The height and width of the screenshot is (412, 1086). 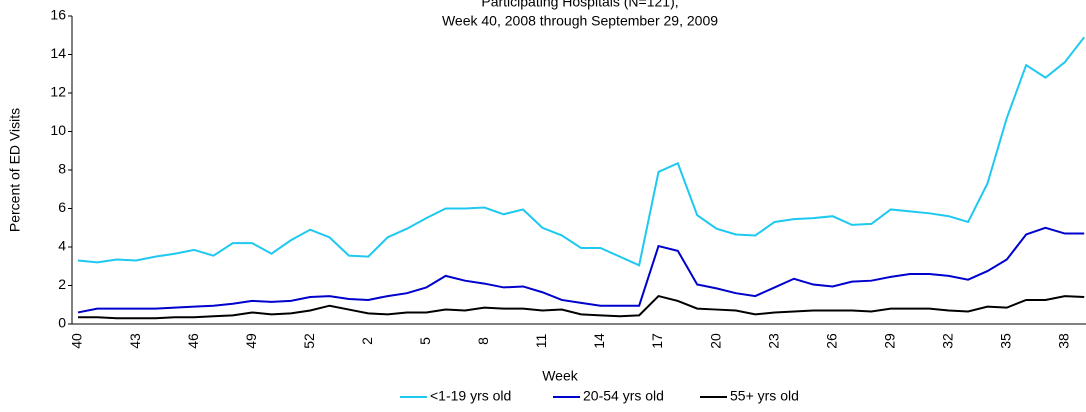 What do you see at coordinates (62, 284) in the screenshot?
I see `y-tick-label: 2` at bounding box center [62, 284].